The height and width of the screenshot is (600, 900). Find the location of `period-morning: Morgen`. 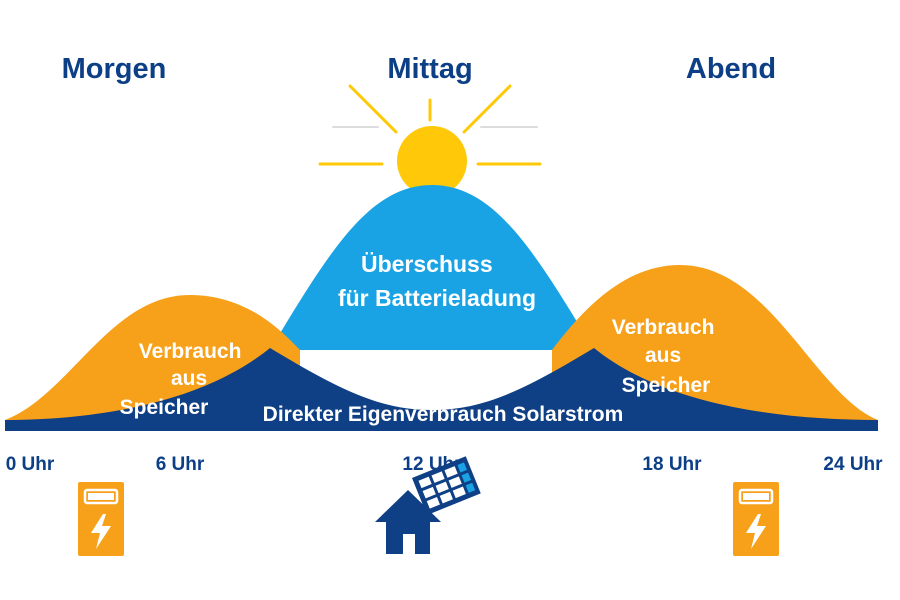

period-morning: Morgen is located at coordinates (114, 69).